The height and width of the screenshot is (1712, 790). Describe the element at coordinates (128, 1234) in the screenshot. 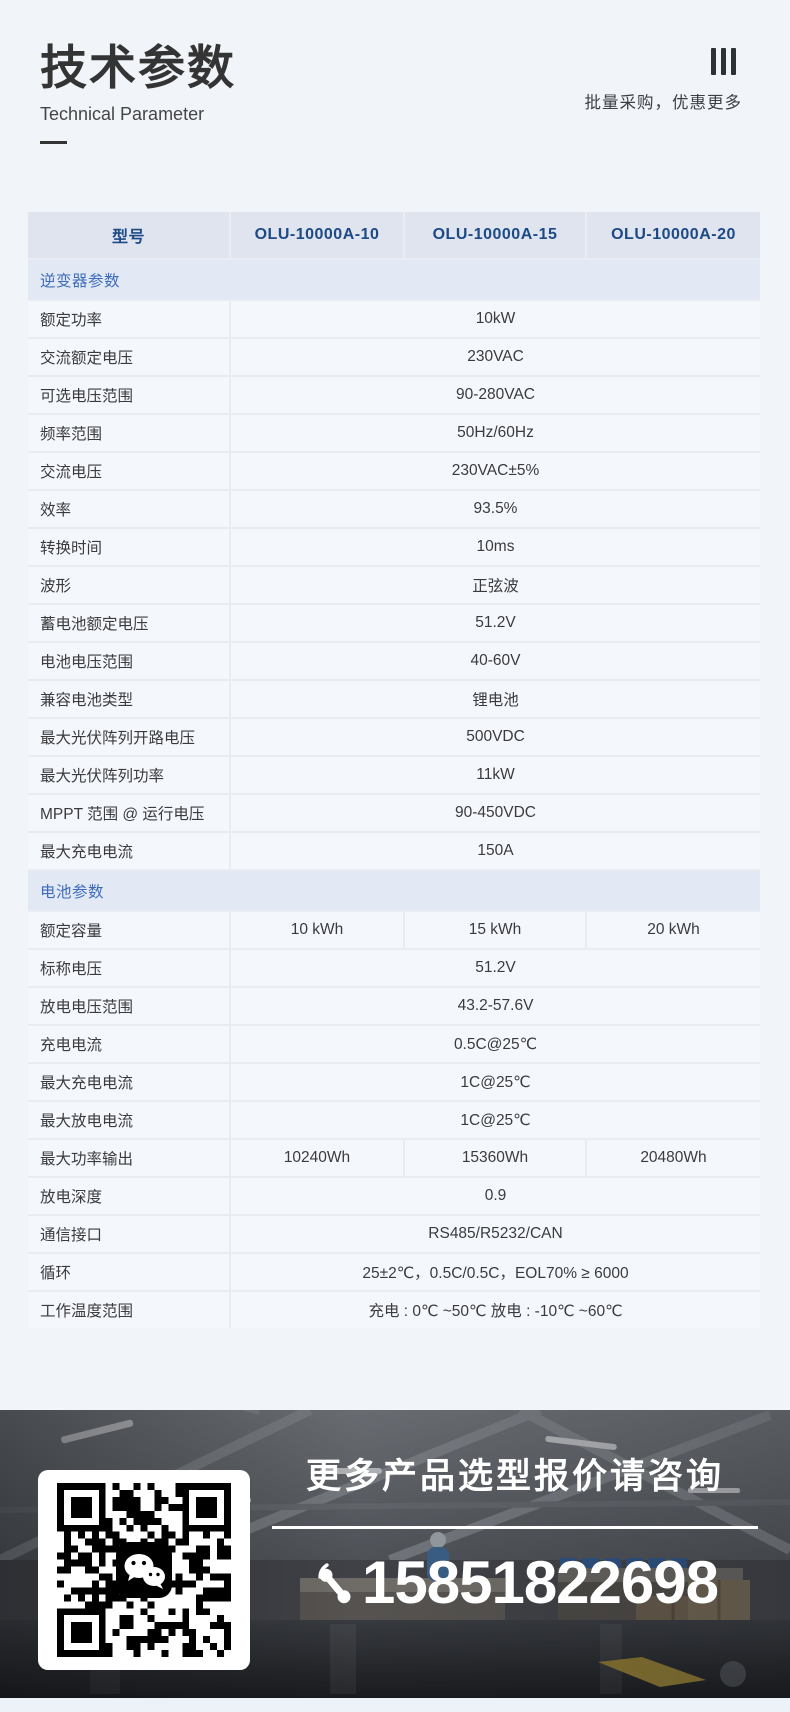

I see `row-label: 通信接口` at that location.